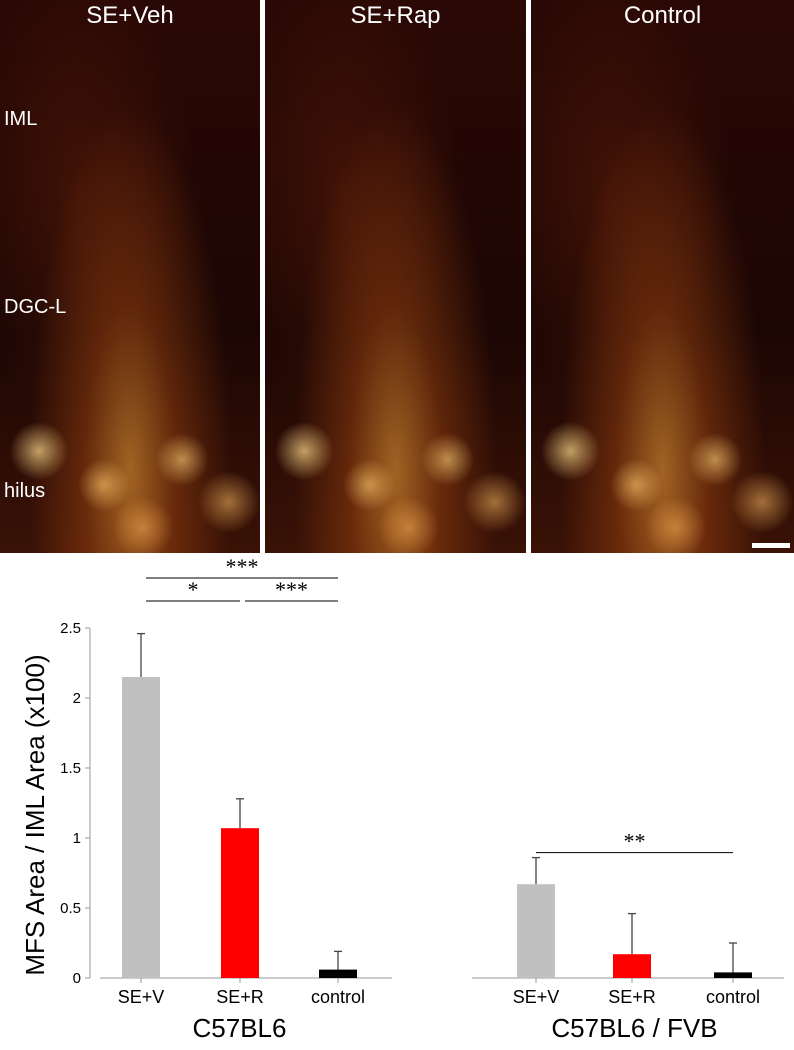 This screenshot has height=1050, width=794. Describe the element at coordinates (77, 978) in the screenshot. I see `y-tick-label: 0` at that location.